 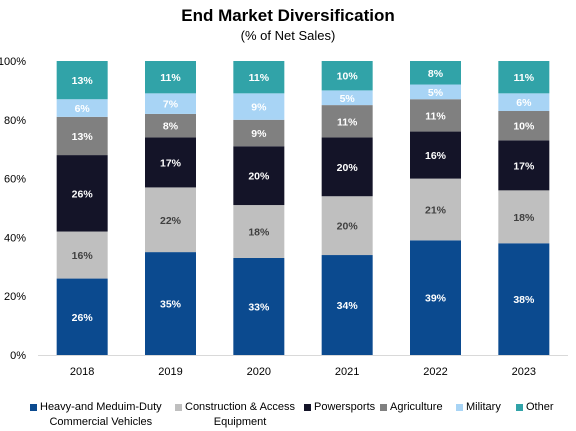 What do you see at coordinates (101, 422) in the screenshot?
I see `legend-label-line: Commercial Vehicles` at bounding box center [101, 422].